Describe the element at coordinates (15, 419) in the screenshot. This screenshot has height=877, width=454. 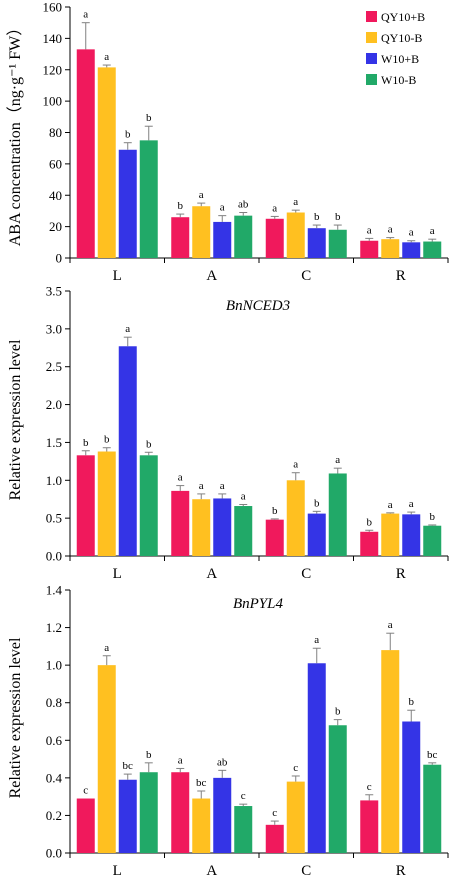
I see `panel-bnnced3-ylabel: Relative expression level` at that location.